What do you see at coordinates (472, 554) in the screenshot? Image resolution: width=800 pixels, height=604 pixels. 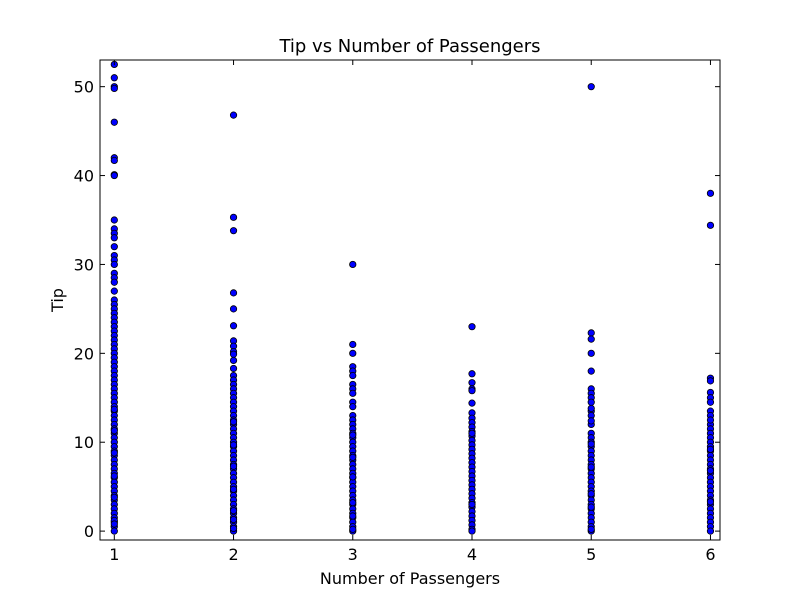 I see `x-tick-label: 4` at bounding box center [472, 554].